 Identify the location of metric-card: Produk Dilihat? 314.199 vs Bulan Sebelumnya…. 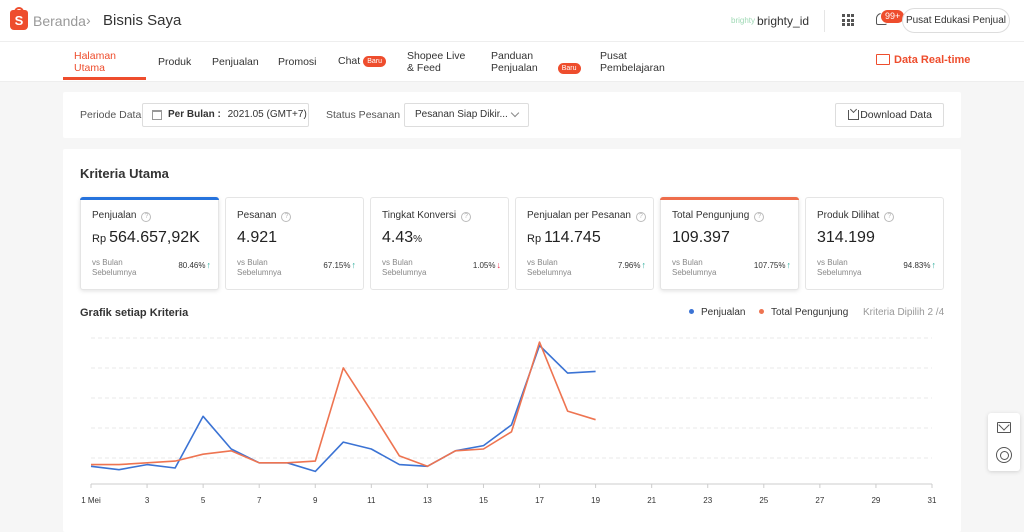
(874, 243).